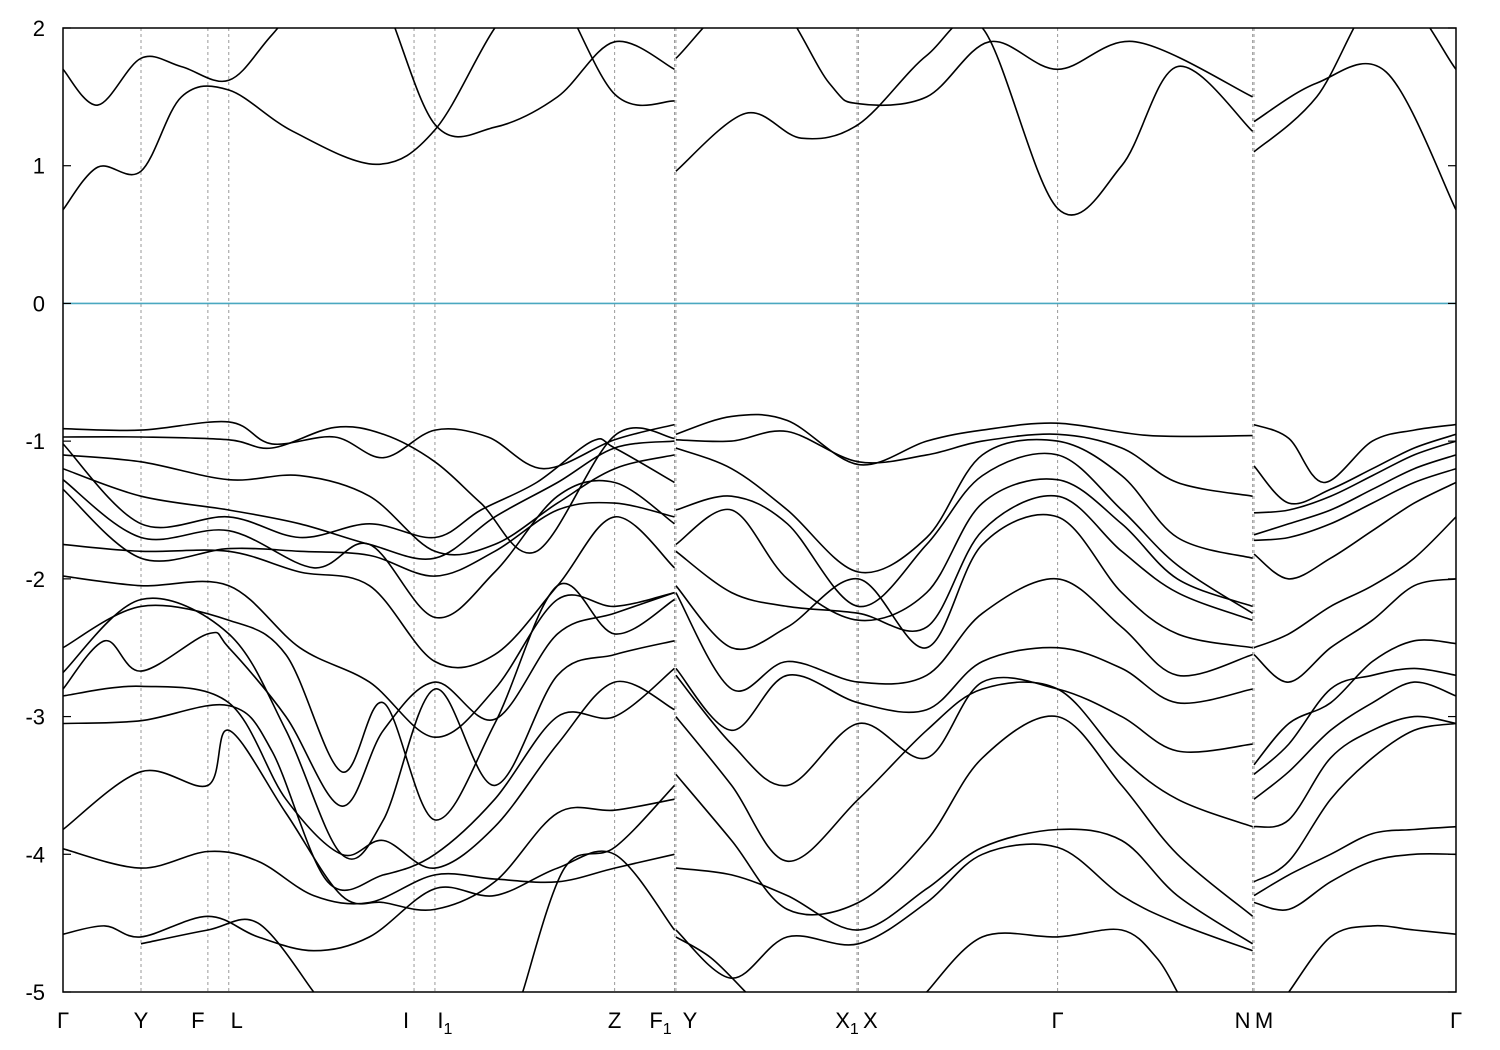 The image size is (1500, 1050). I want to click on k-point-label: Z, so click(614, 1020).